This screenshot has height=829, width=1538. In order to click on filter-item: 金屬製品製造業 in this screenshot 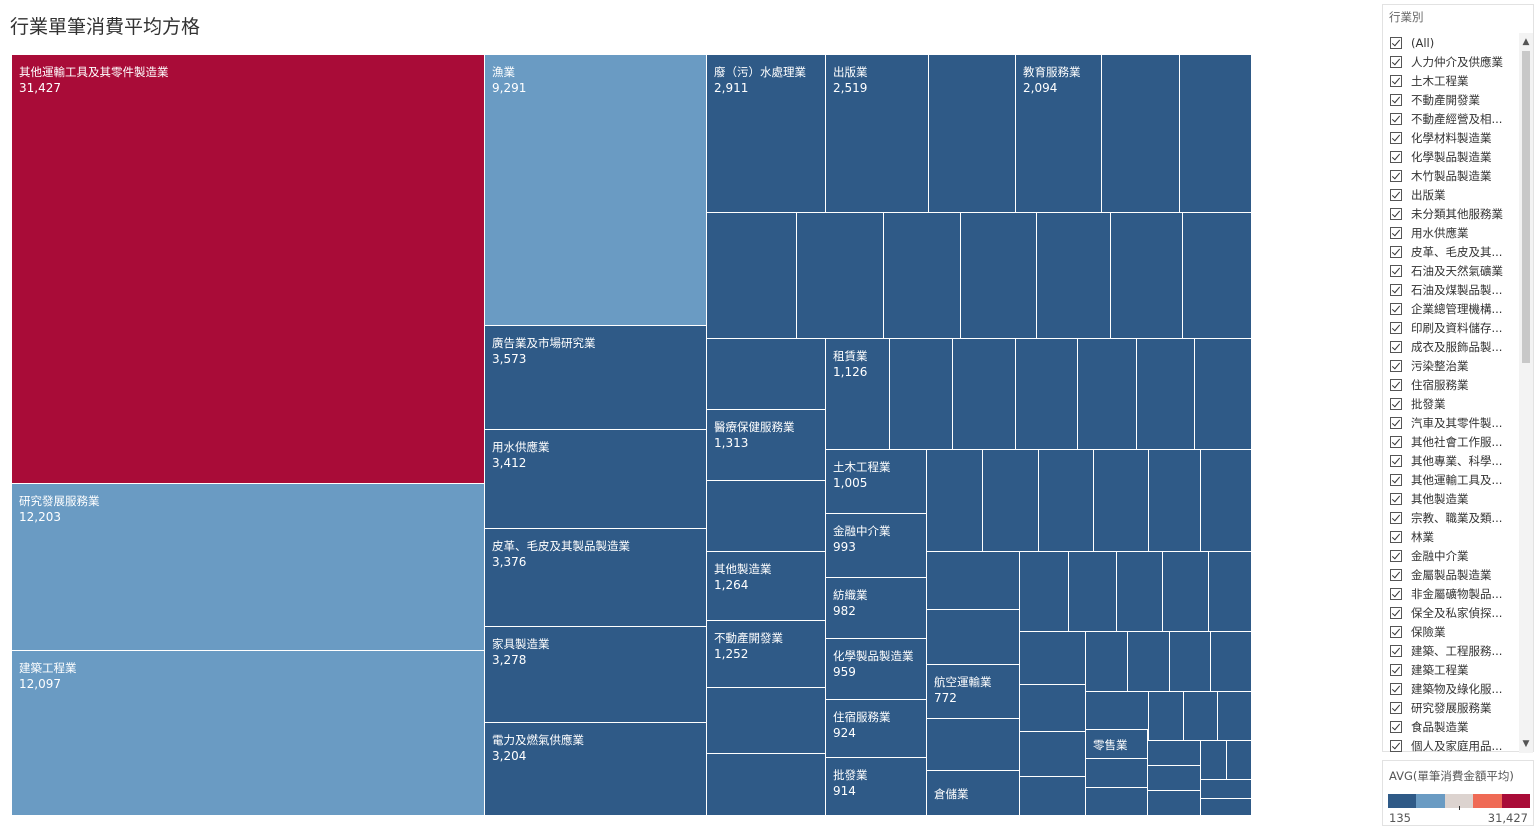, I will do `click(1451, 574)`.